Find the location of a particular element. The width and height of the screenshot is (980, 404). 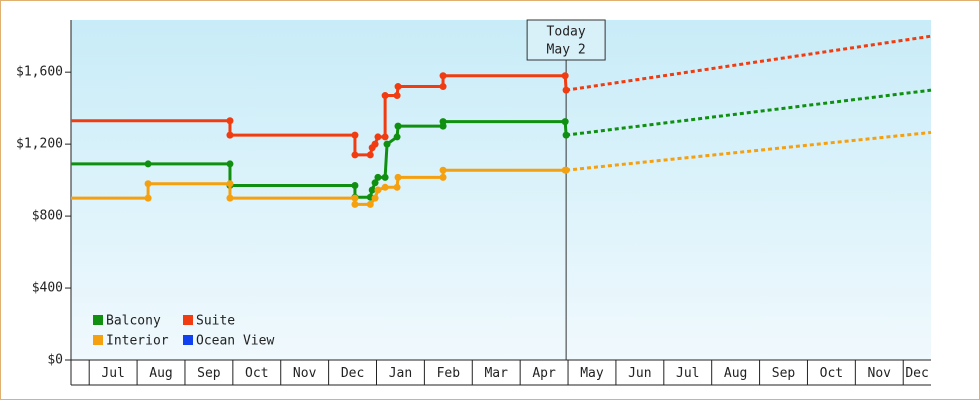

today-label: May 2 is located at coordinates (566, 50).